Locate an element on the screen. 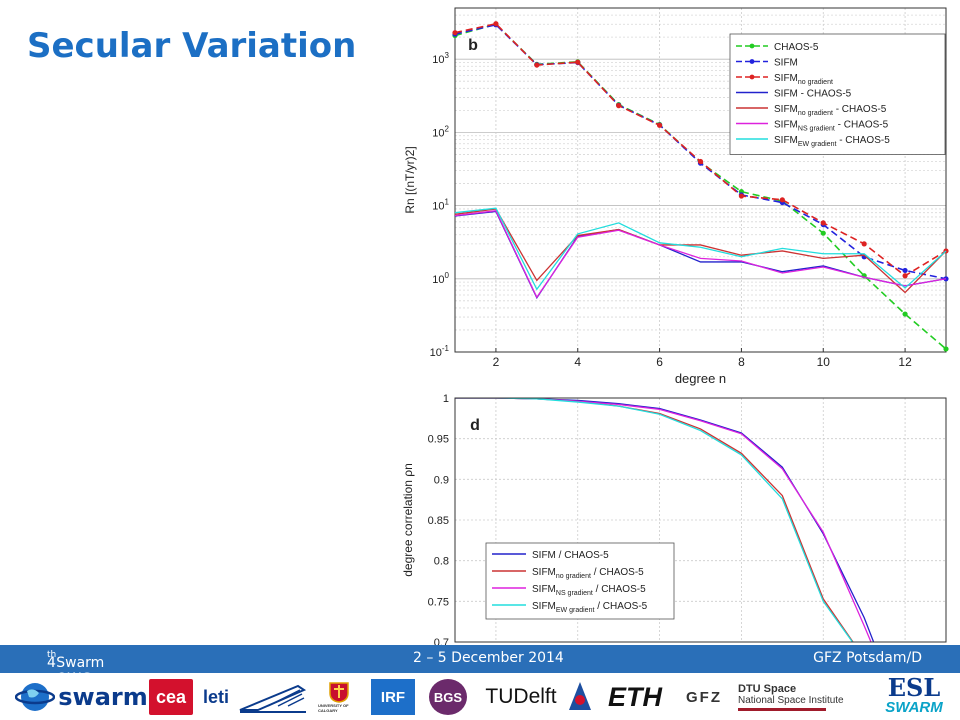 This screenshot has height=720, width=960. x-tick-label-b: 10 is located at coordinates (824, 362).